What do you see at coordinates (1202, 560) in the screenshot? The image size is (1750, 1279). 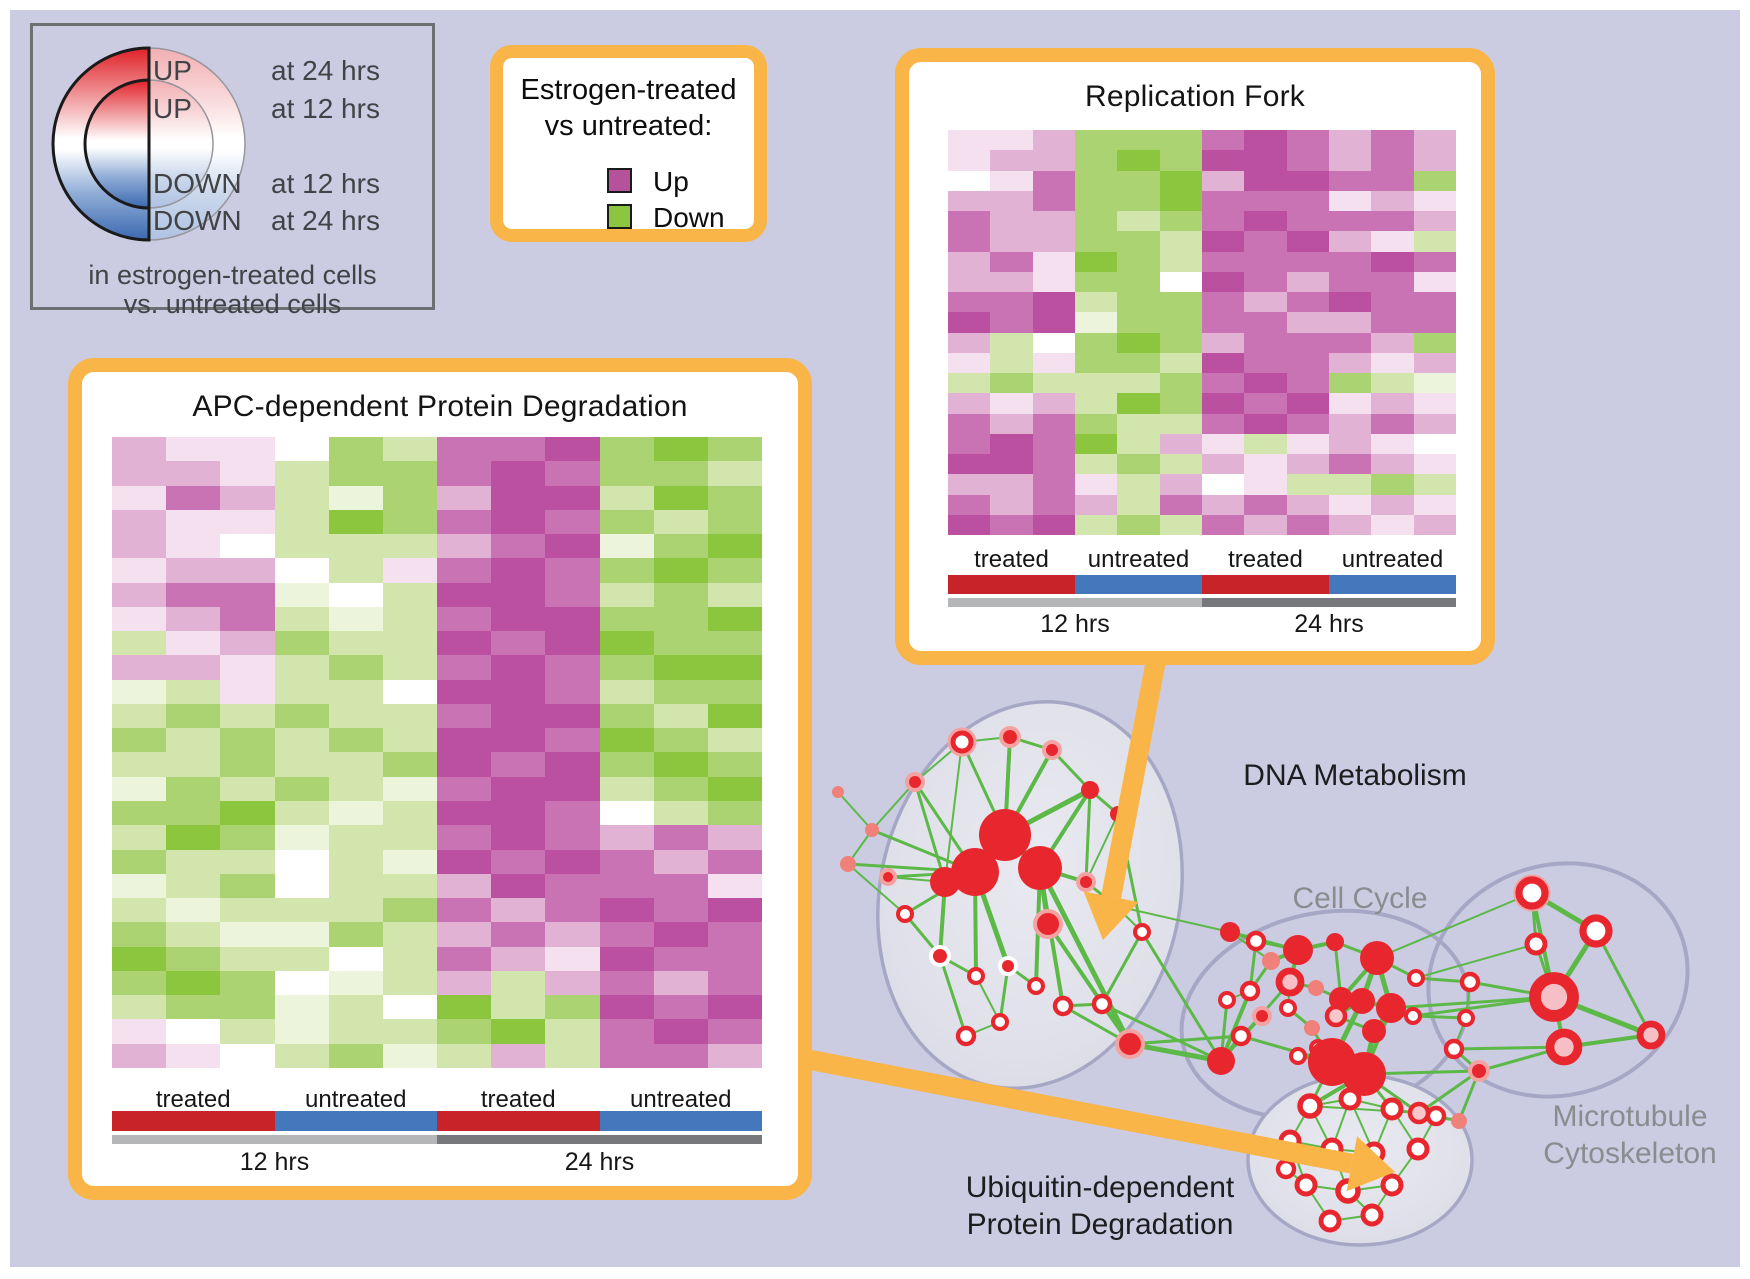 I see `rf-group-labels: treated untreated treated untreated` at bounding box center [1202, 560].